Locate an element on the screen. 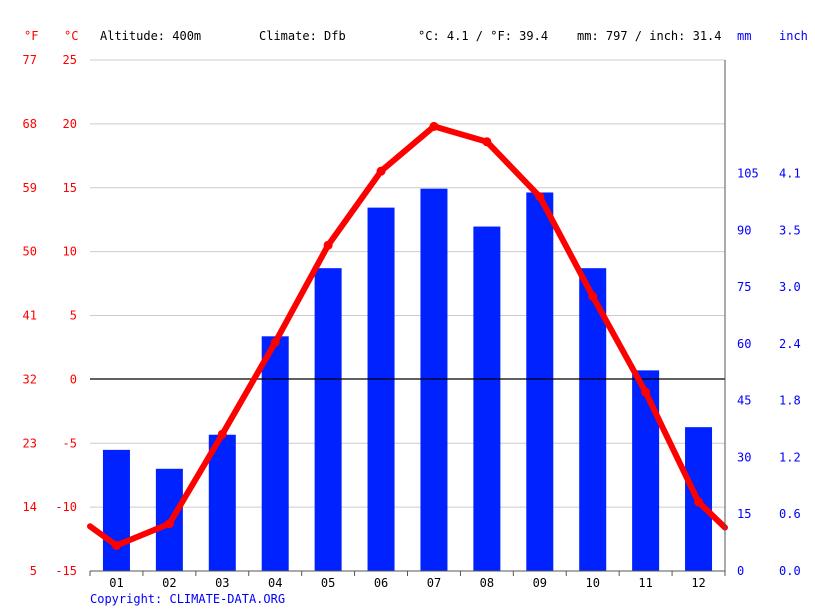 This screenshot has height=611, width=815. fahrenheit-tick-label: 41 is located at coordinates (30, 316).